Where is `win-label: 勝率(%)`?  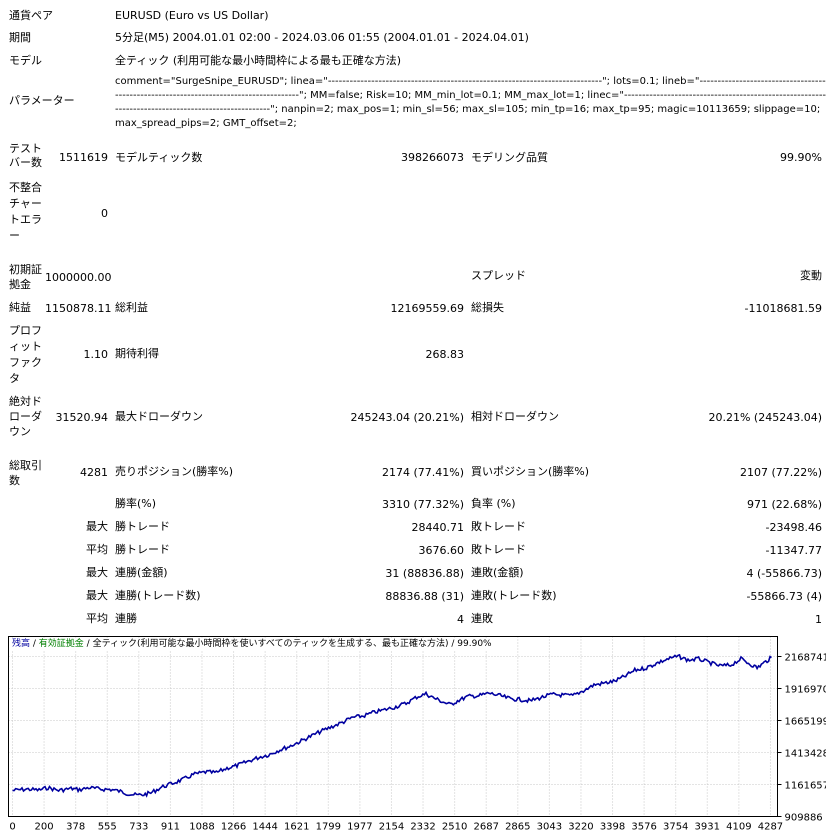 win-label: 勝率(%) is located at coordinates (136, 503).